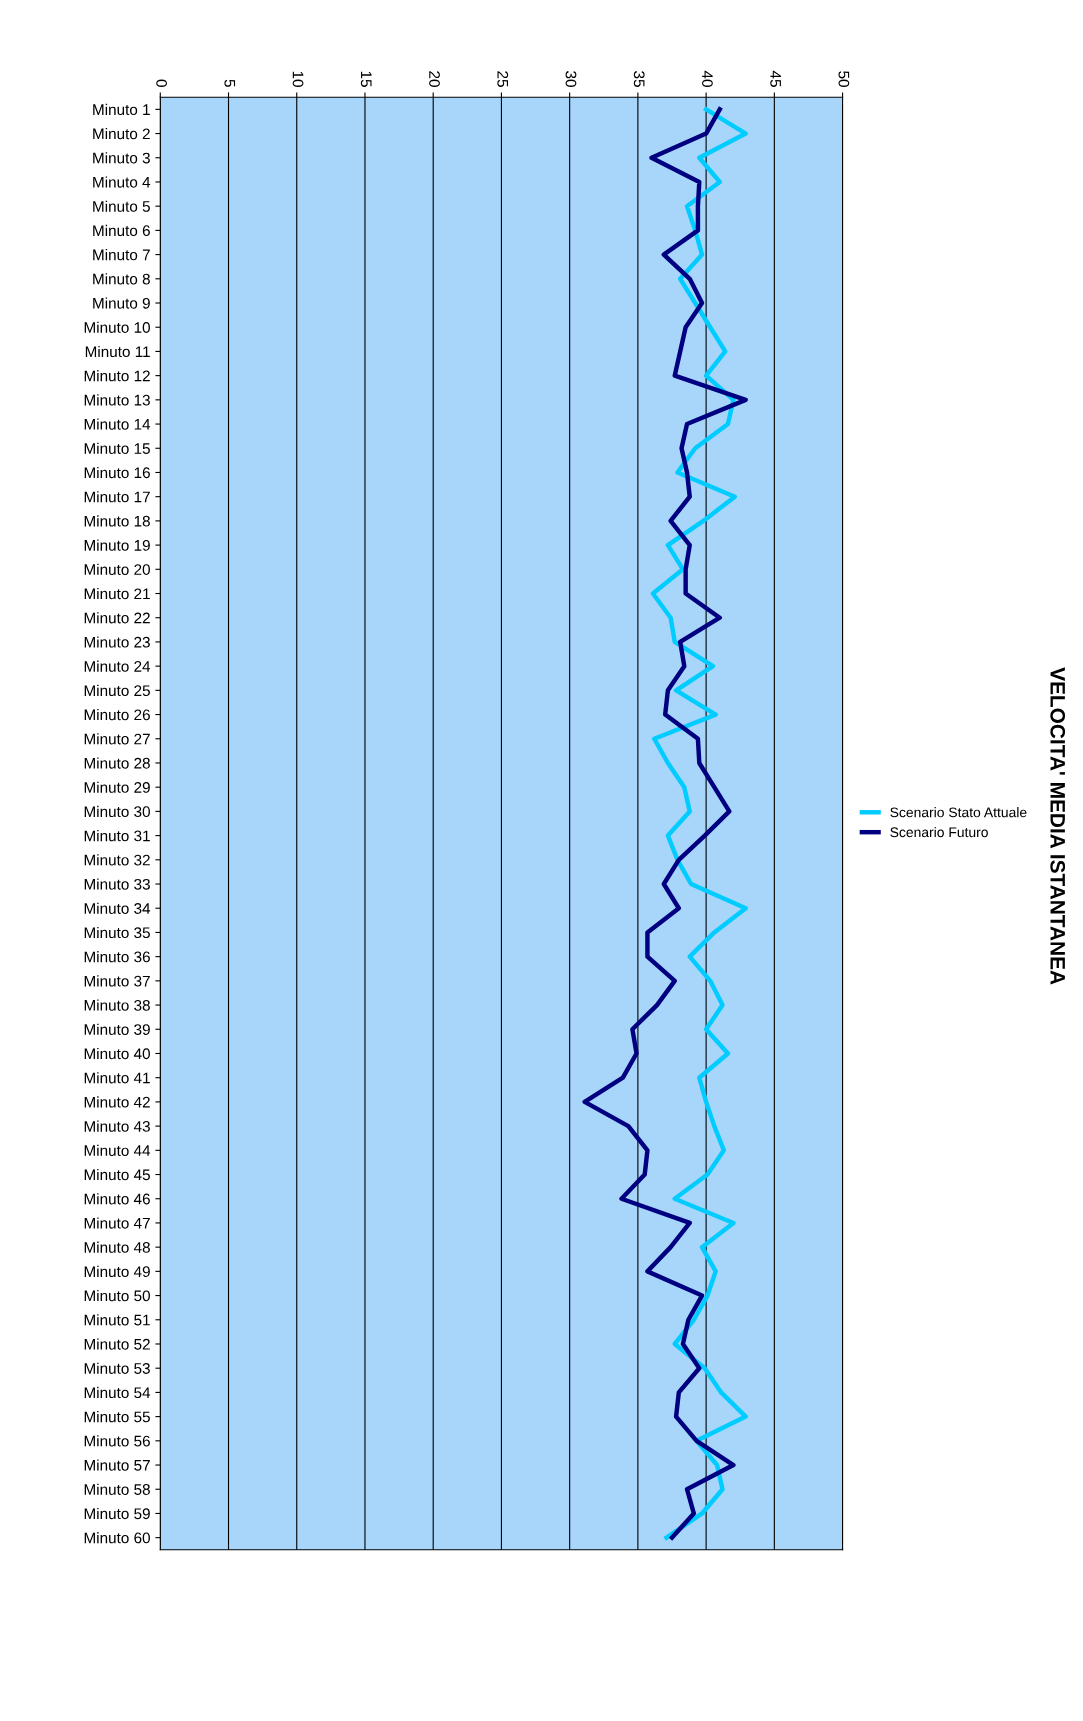  Describe the element at coordinates (117, 811) in the screenshot. I see `y-tick-label: Minuto 30` at that location.